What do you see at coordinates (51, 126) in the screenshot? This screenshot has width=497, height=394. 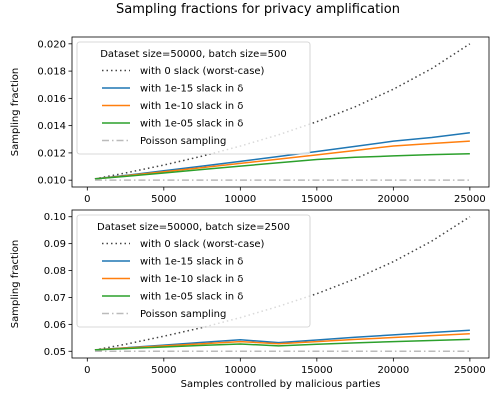 I see `y-tick-label: 0.014` at bounding box center [51, 126].